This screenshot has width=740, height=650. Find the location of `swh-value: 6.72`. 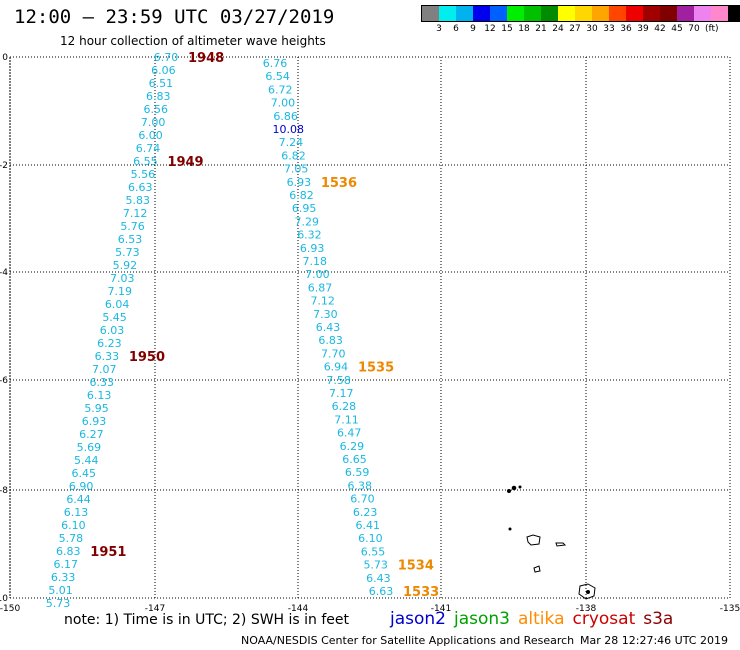

swh-value: 6.72 is located at coordinates (280, 89).